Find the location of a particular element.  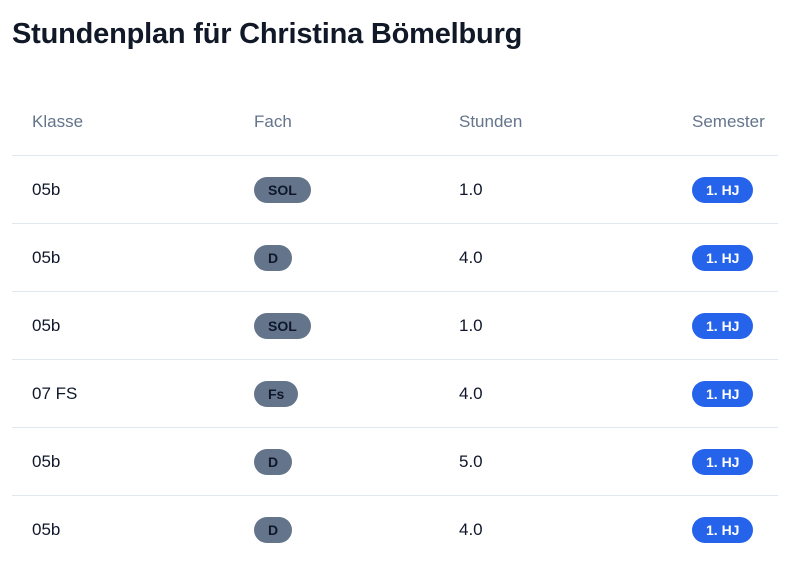

cell-klasse: 07 FS is located at coordinates (133, 394).